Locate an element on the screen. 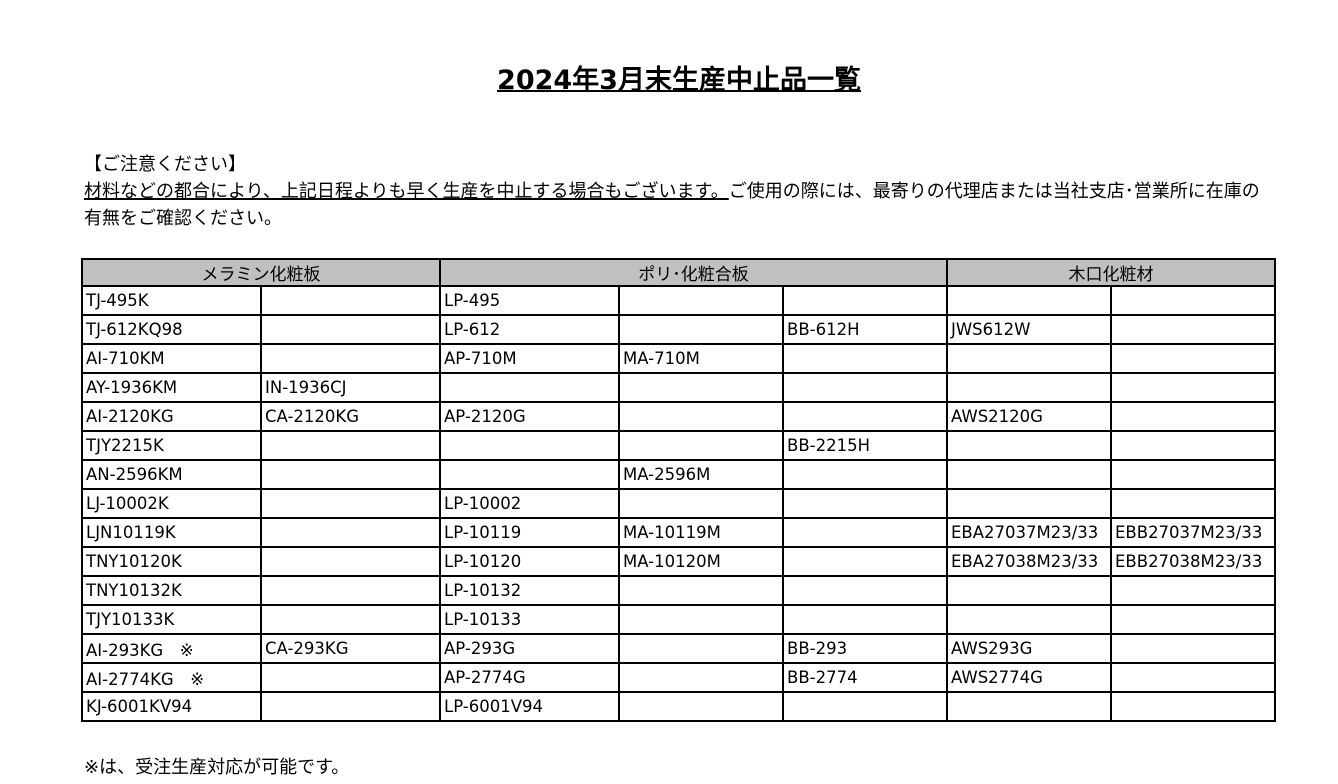 This screenshot has height=784, width=1338. table-cell: AWS2120G is located at coordinates (1029, 416).